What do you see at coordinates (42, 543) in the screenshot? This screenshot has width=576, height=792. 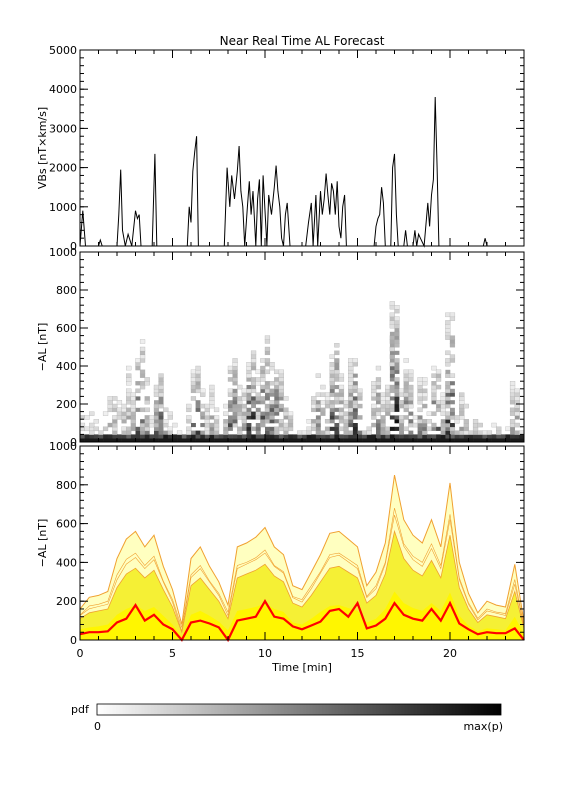 I see `al-forecast-ylabel: −AL [nT]` at bounding box center [42, 543].